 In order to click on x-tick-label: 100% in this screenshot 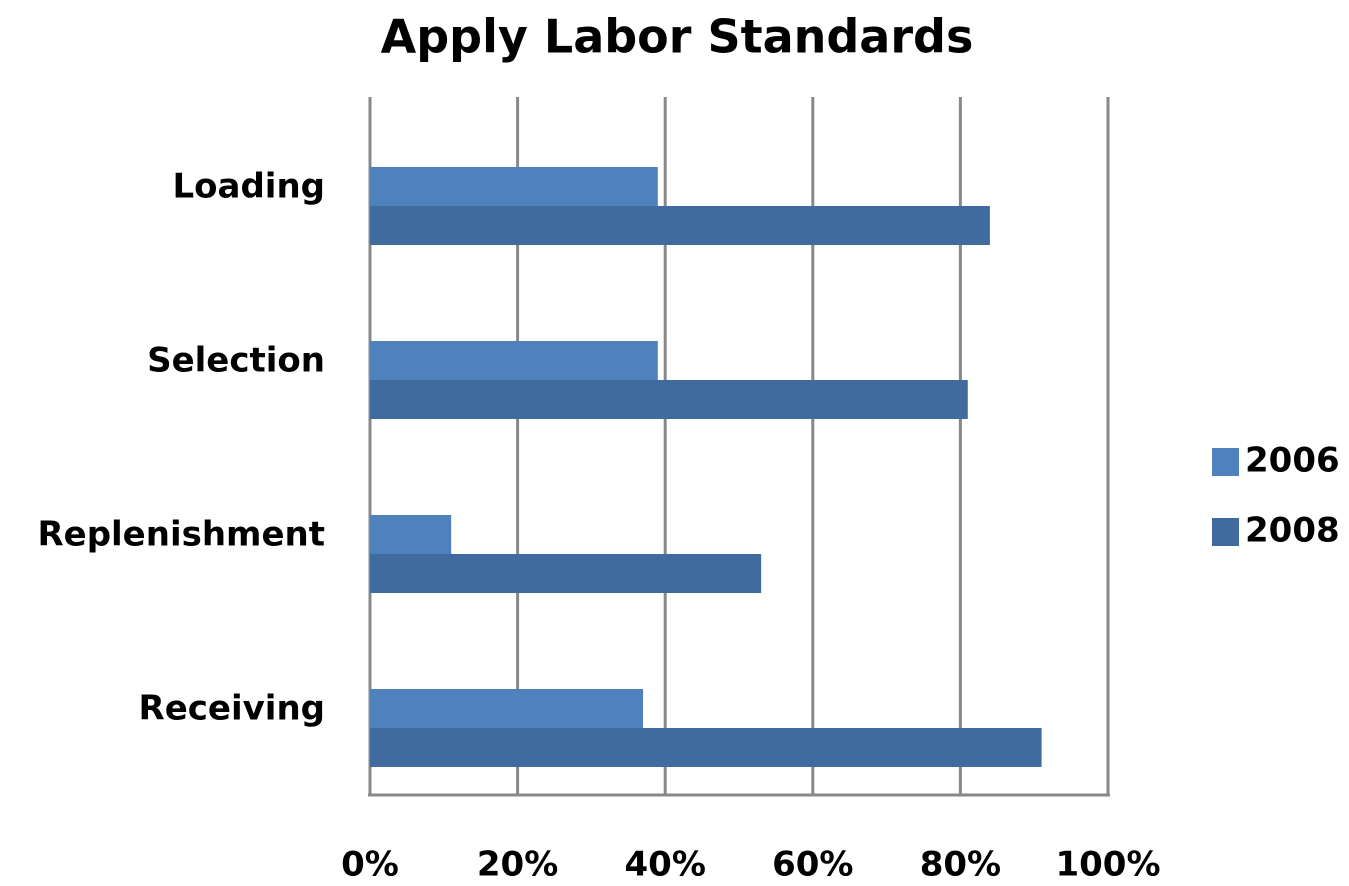, I will do `click(1107, 865)`.